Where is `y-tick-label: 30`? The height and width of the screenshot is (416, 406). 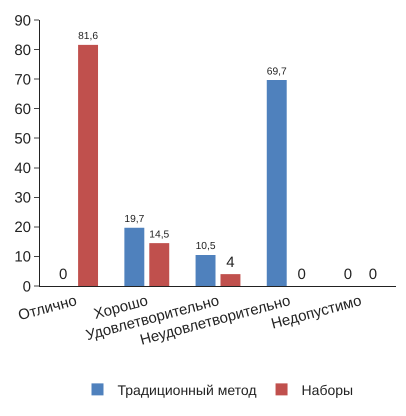
y-tick-label: 30 is located at coordinates (22, 198).